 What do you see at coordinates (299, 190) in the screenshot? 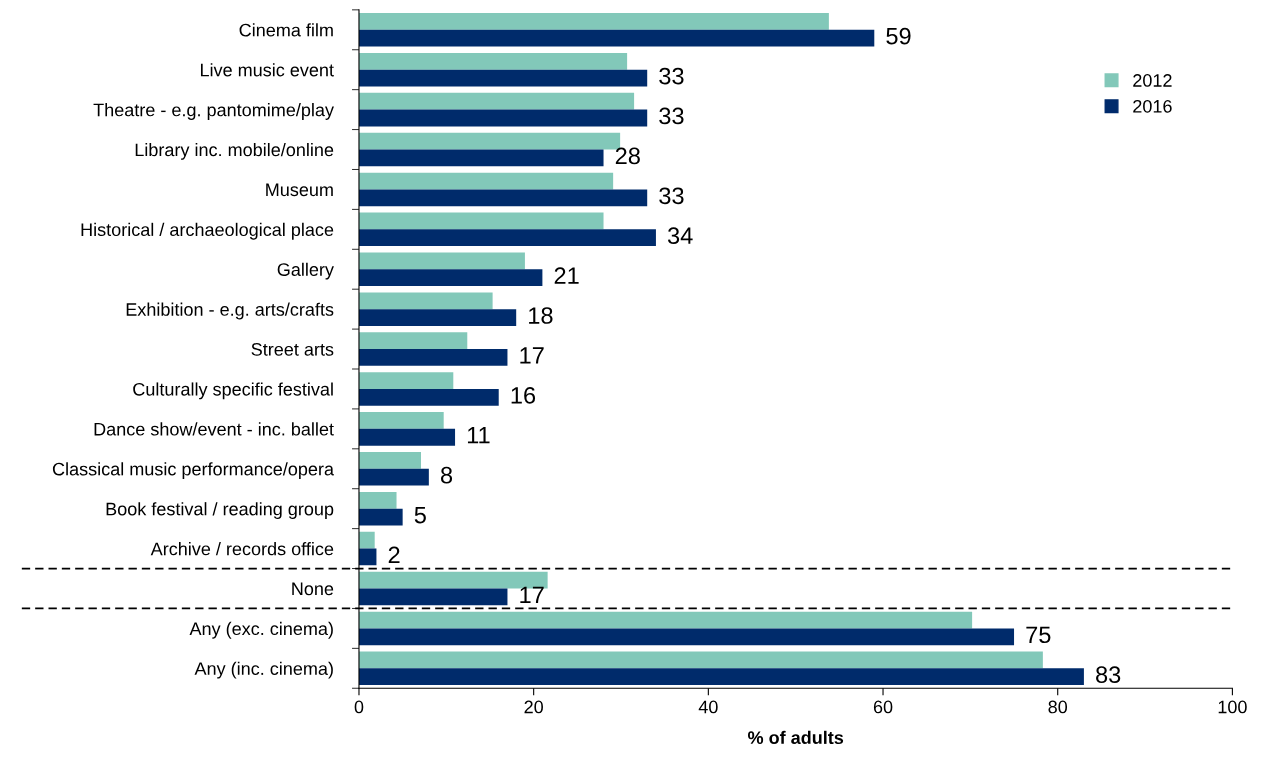
I see `y-tick-label: Museum` at bounding box center [299, 190].